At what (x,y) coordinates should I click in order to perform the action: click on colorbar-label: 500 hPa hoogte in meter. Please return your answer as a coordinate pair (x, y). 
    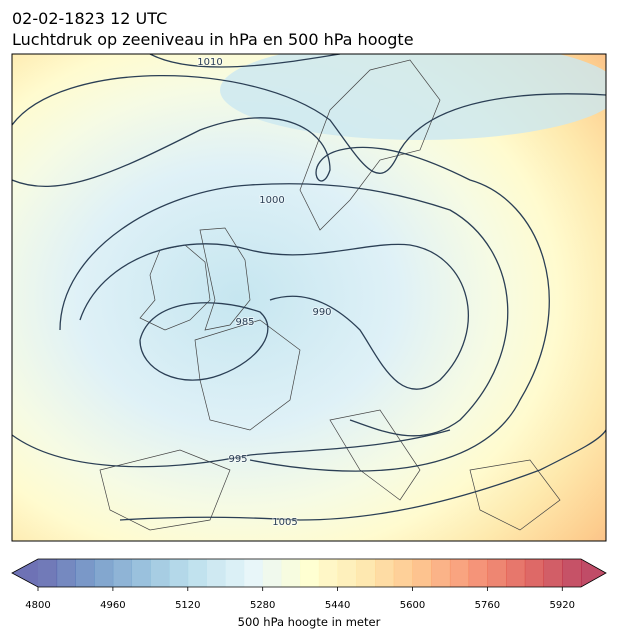
    Looking at the image, I should click on (309, 622).